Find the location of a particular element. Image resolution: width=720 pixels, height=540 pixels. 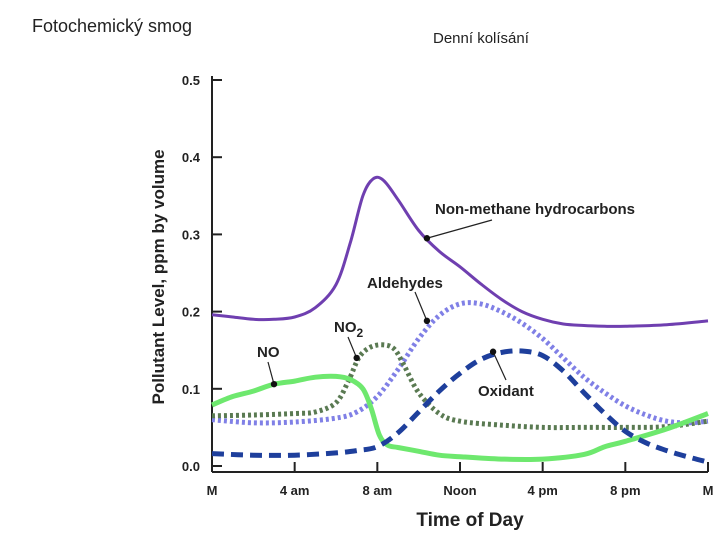

y-tick-label: 0.3 is located at coordinates (191, 234).